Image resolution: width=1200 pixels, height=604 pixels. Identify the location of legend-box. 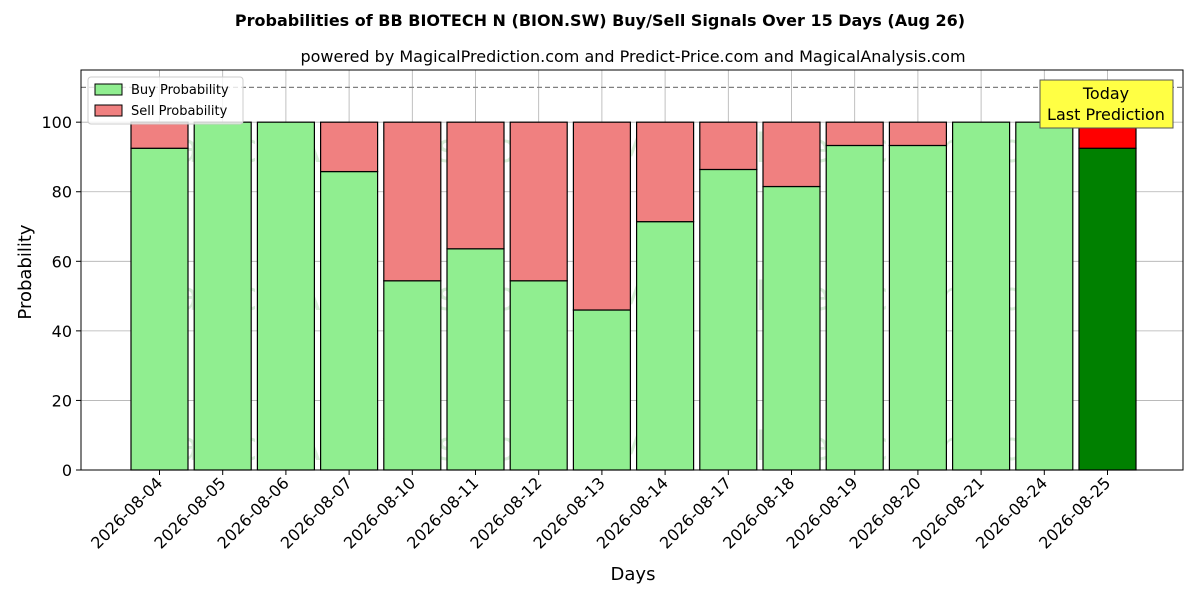
(165, 100).